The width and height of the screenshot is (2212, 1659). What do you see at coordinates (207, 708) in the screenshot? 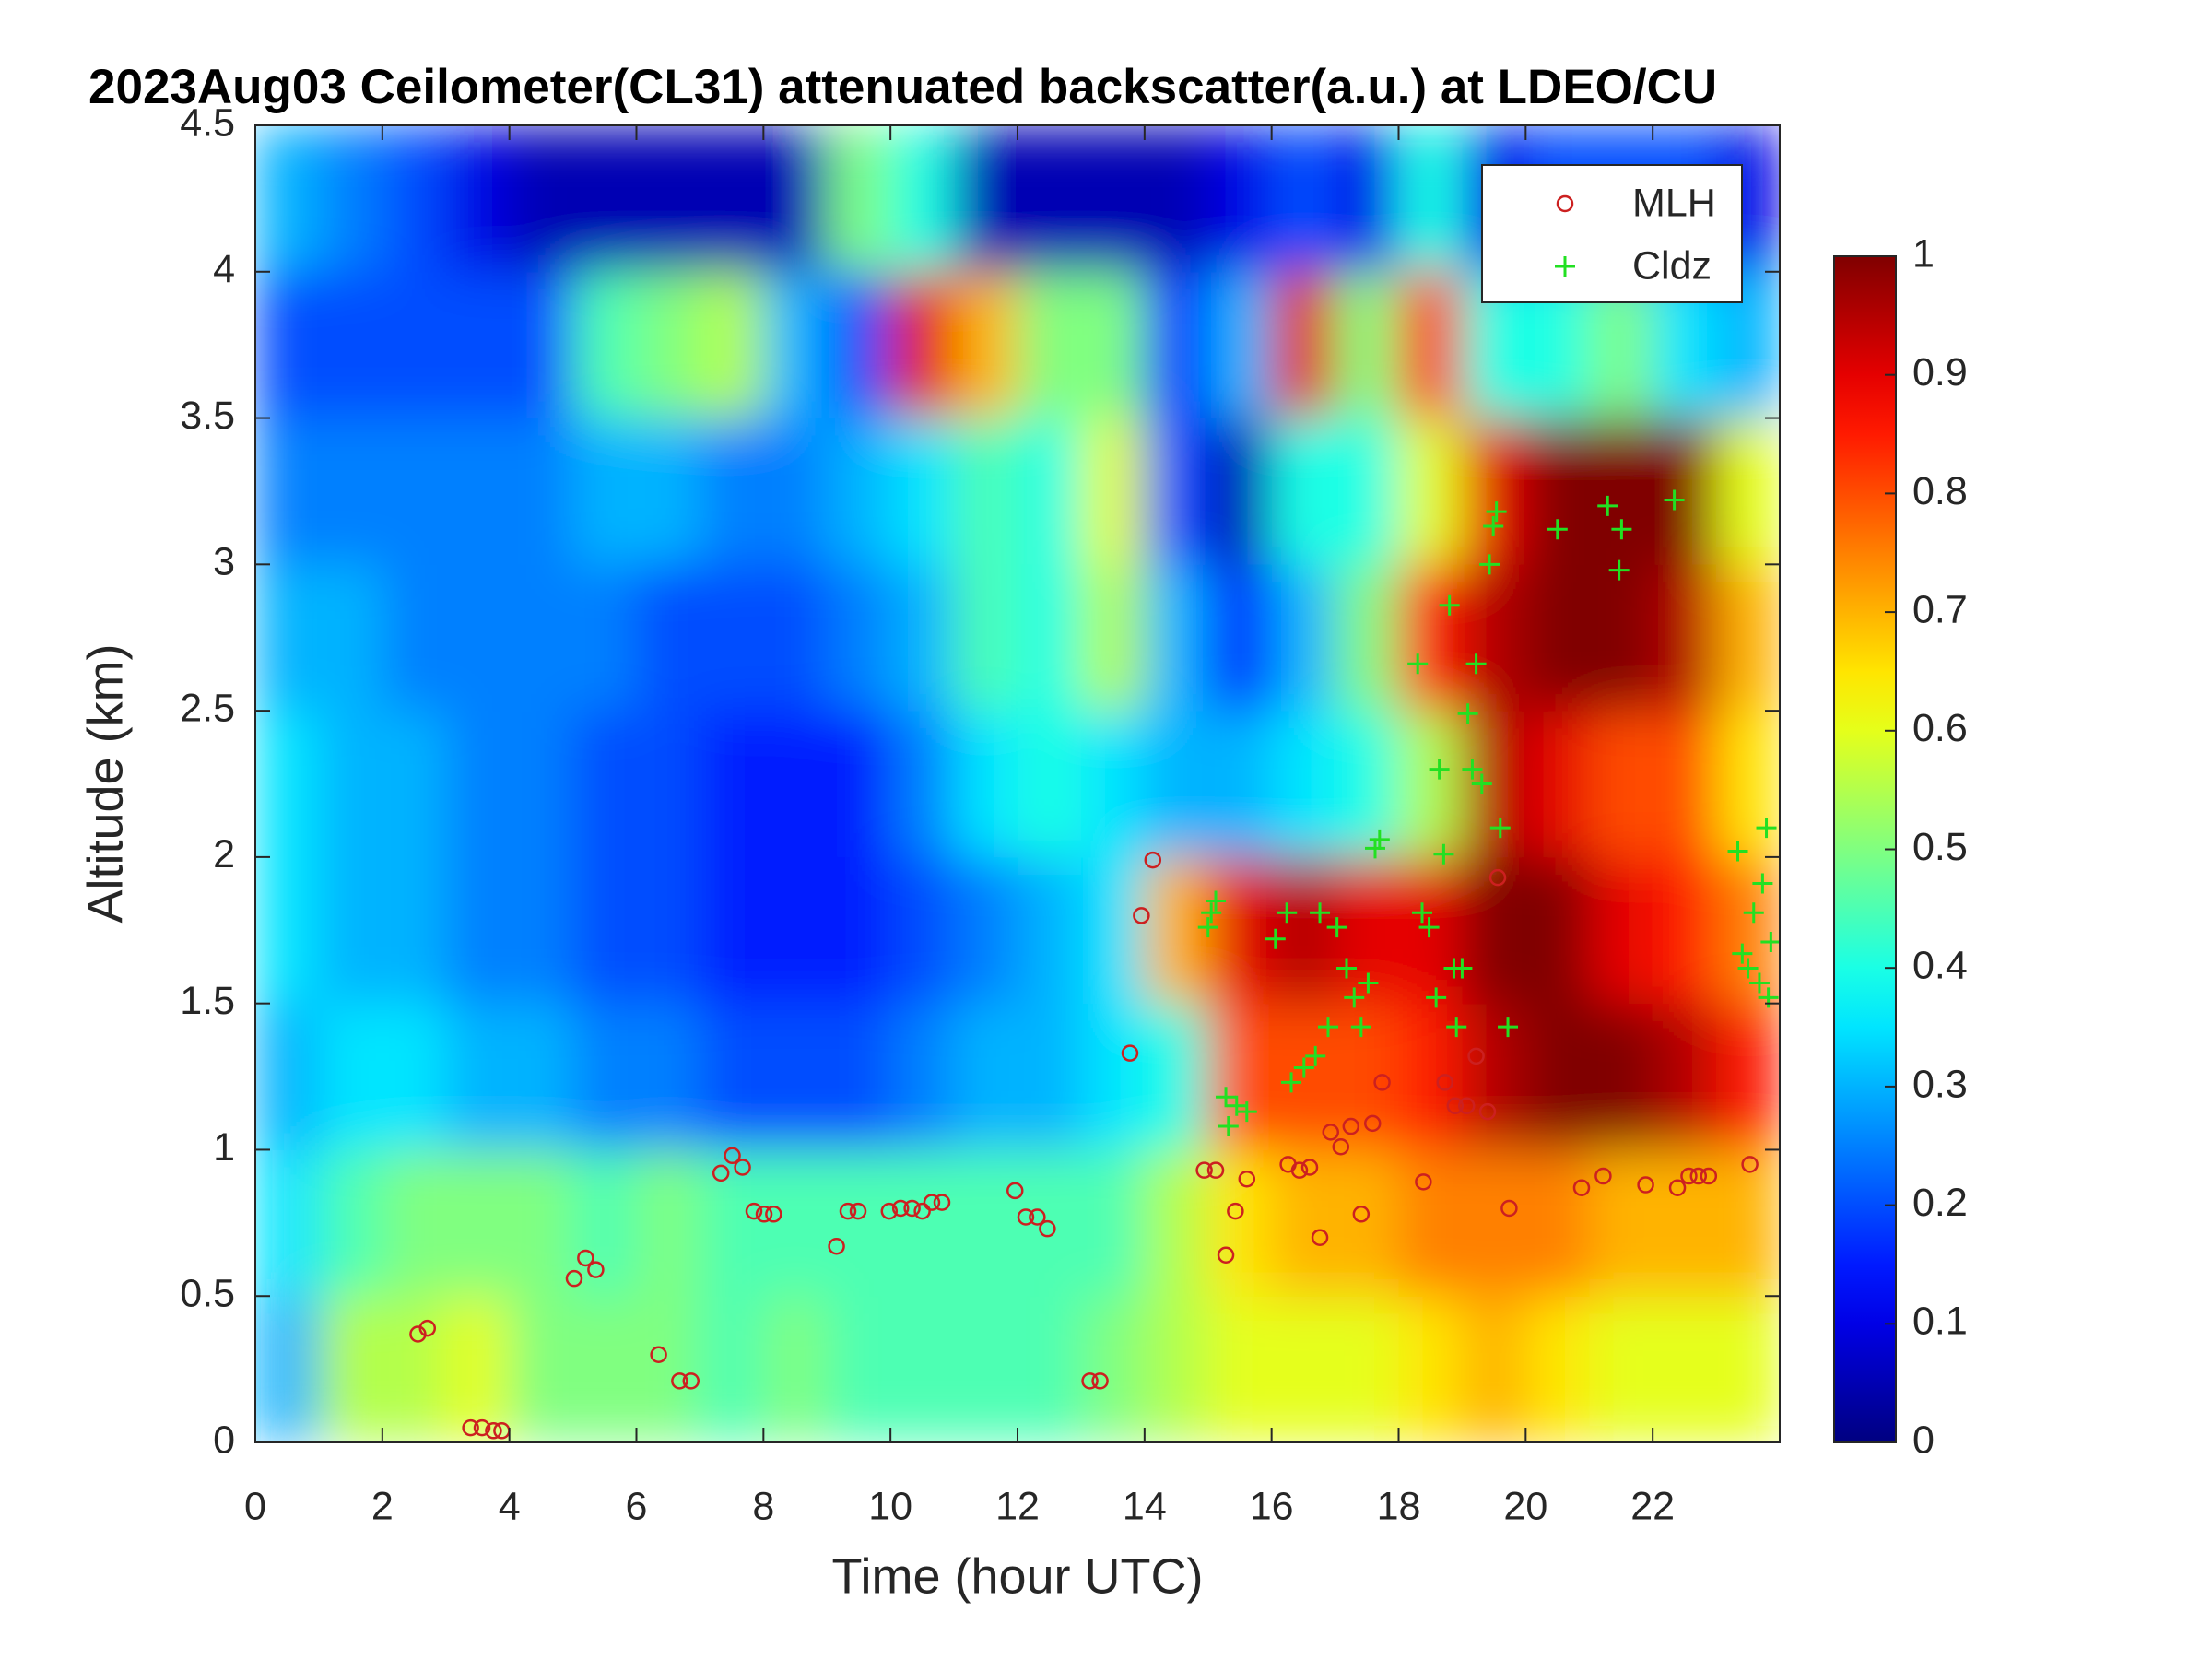
I see `y-tick-label: 2.5` at bounding box center [207, 708].